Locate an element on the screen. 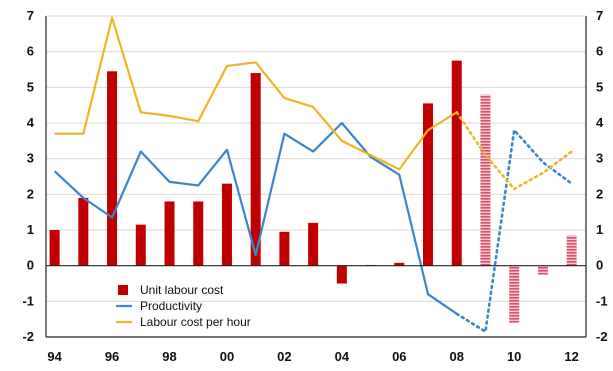 The width and height of the screenshot is (613, 371). x-tick-label: 98 is located at coordinates (169, 356).